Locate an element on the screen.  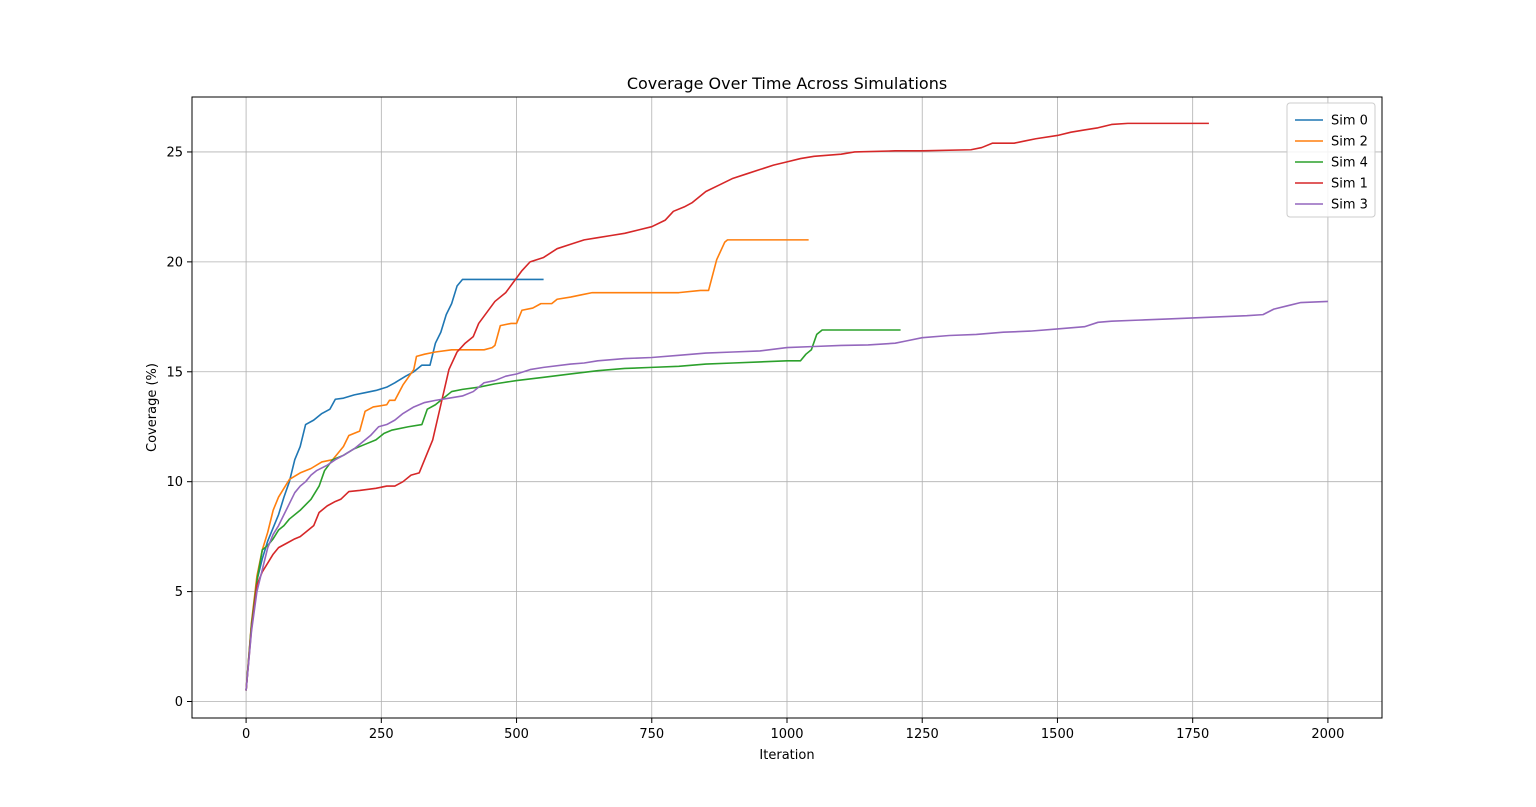
x-tick-label: 1250 is located at coordinates (922, 734).